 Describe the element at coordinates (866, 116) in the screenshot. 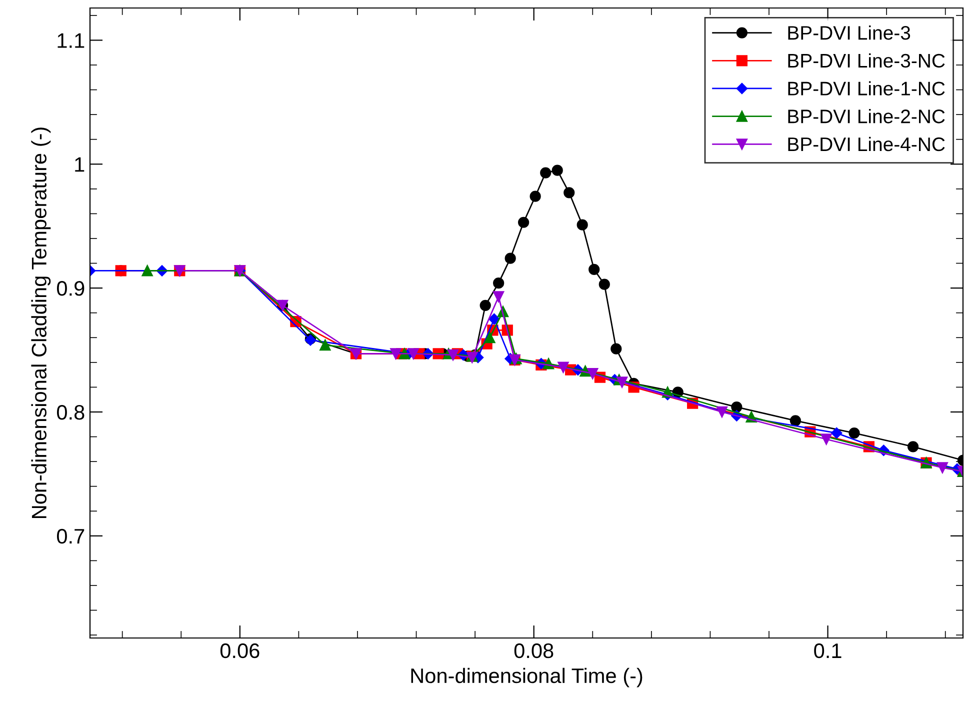

I see `legend-label: BP-DVI Line-2-NC` at that location.